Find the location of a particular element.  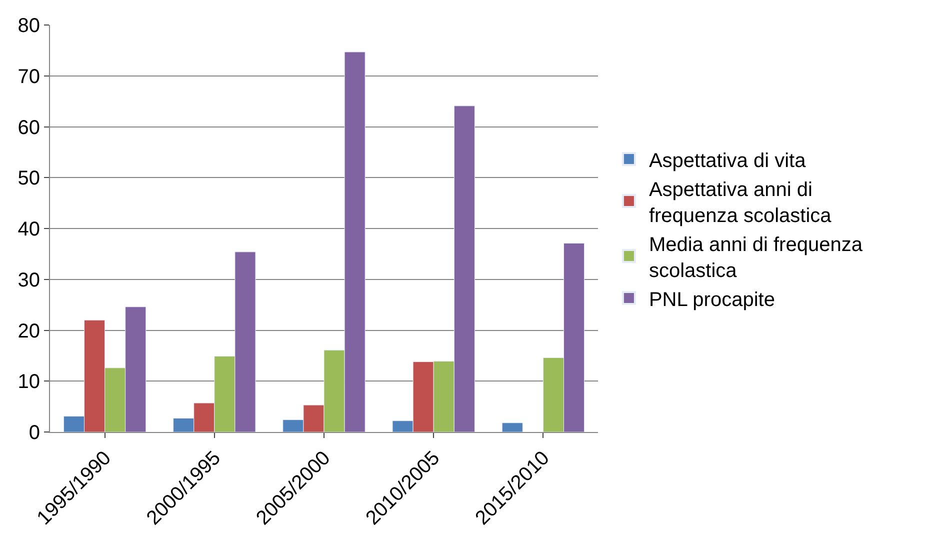

y-tick-label: 0 is located at coordinates (34, 433).